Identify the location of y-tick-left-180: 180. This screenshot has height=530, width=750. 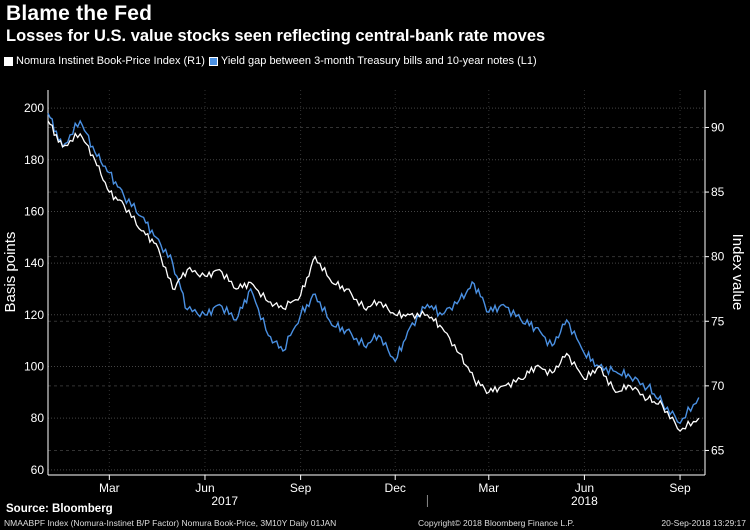
(34, 160).